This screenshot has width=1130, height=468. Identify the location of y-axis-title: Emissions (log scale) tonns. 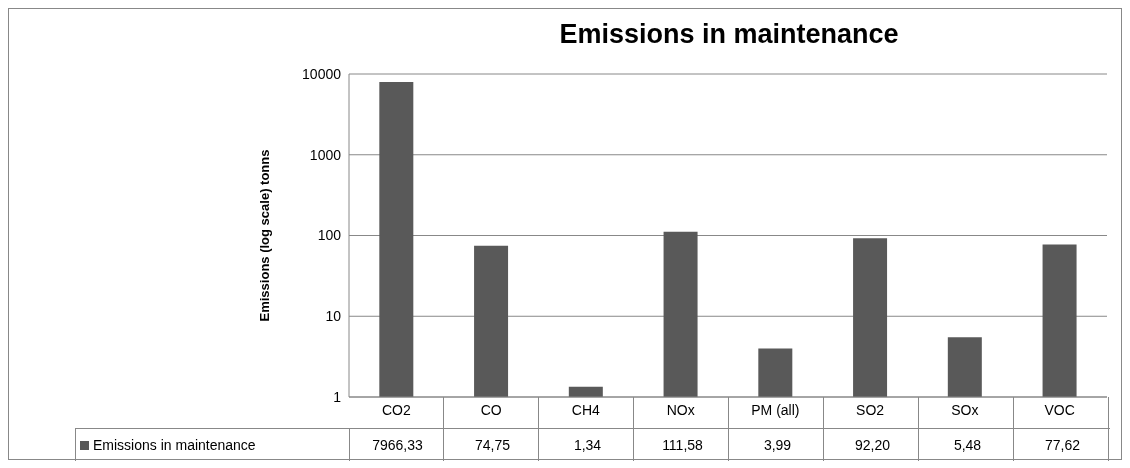
(264, 235).